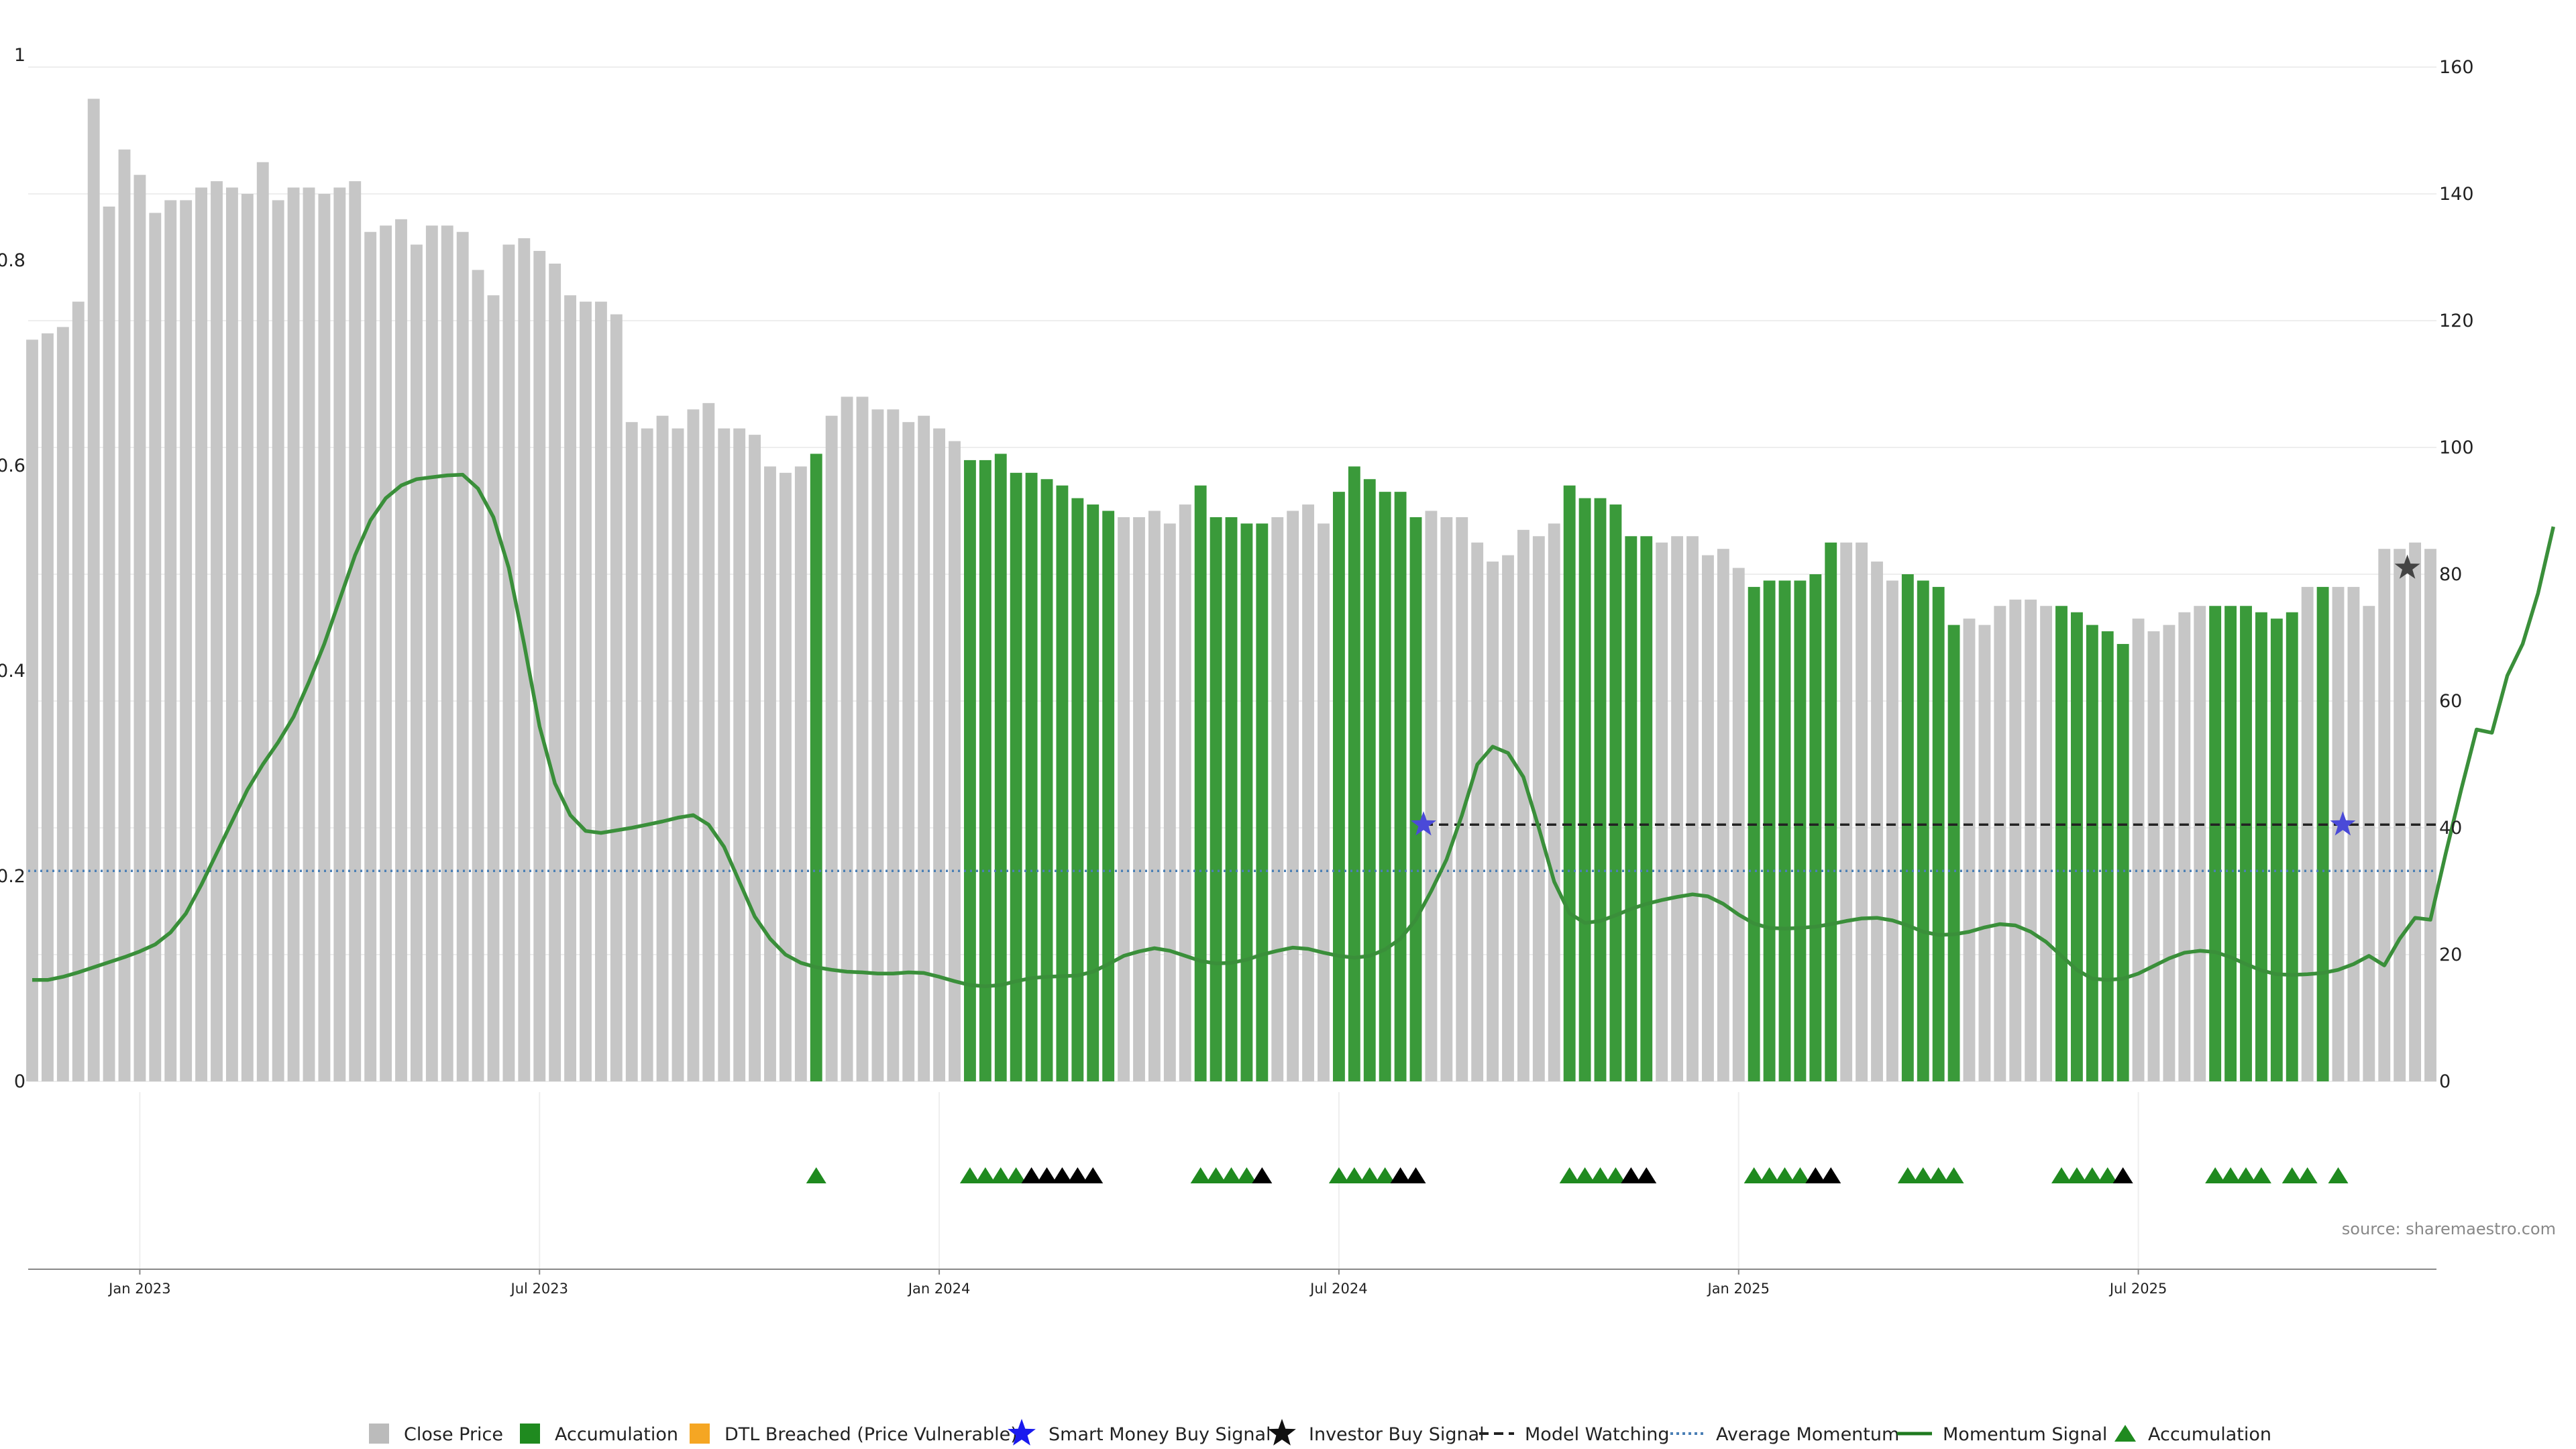 This screenshot has height=1449, width=2576. Describe the element at coordinates (2407, 566) in the screenshot. I see `investor-signal-star` at that location.